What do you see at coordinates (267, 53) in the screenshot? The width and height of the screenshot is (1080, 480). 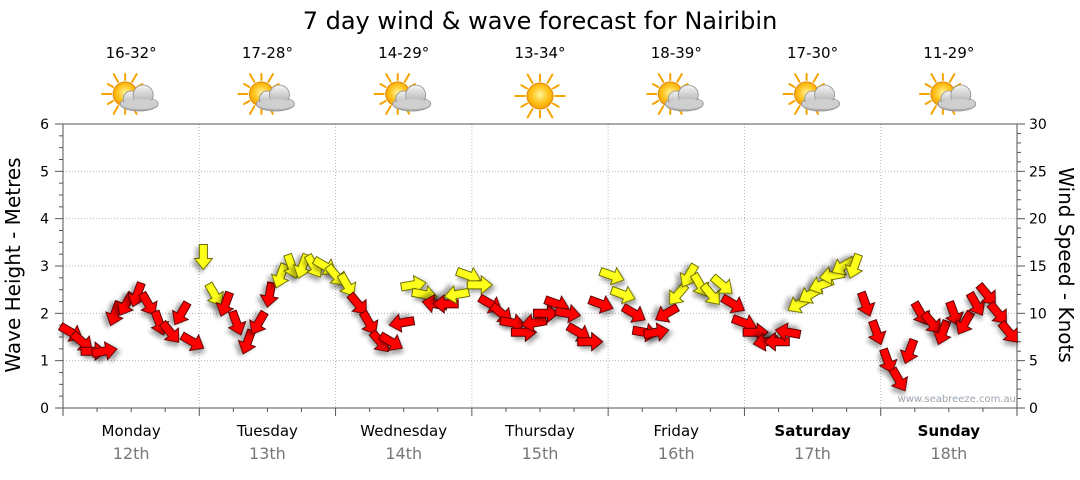 I see `day-temperature-range: 17-28°` at bounding box center [267, 53].